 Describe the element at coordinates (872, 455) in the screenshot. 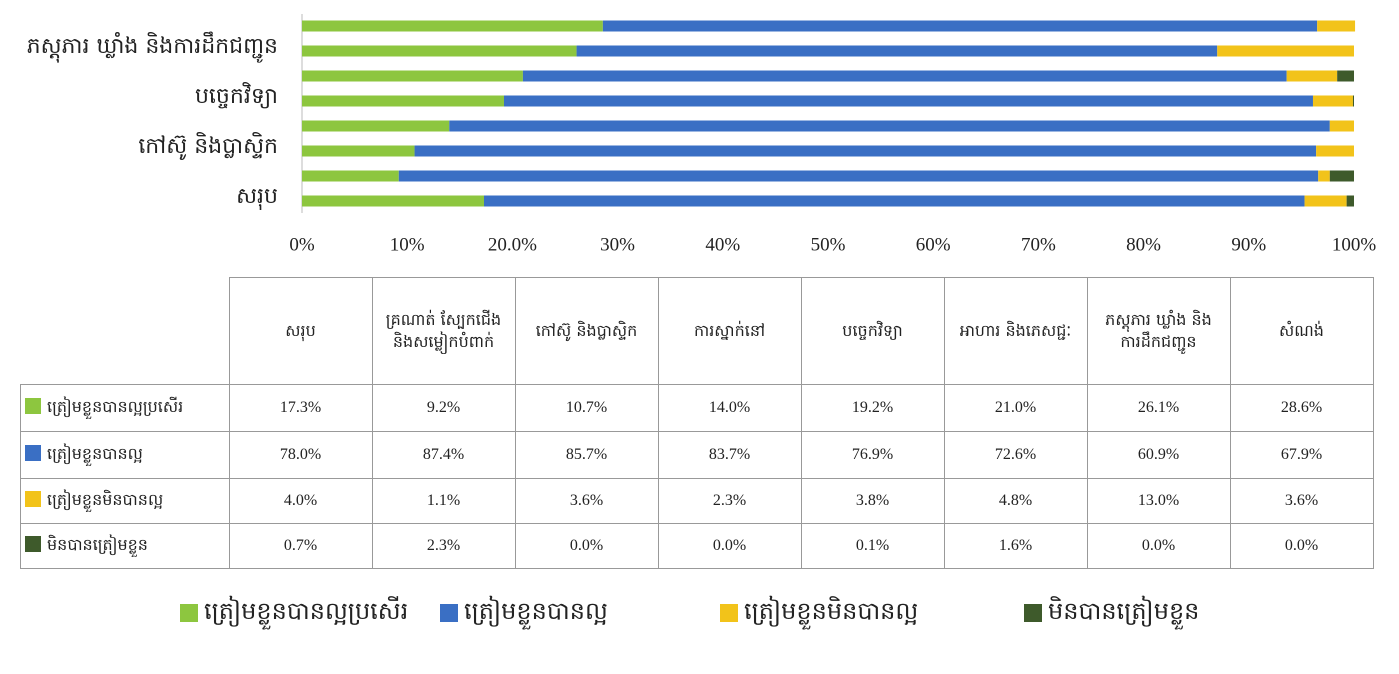

I see `table-cell: 76.9%` at that location.